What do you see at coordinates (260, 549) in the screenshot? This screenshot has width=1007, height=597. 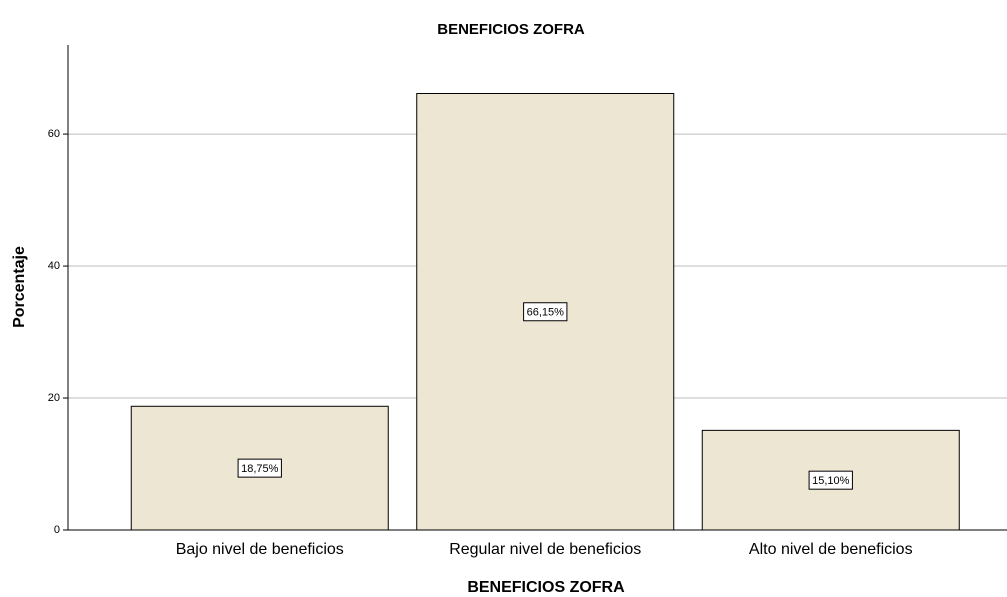 I see `x-tick-label: Bajo nivel de beneficios` at bounding box center [260, 549].